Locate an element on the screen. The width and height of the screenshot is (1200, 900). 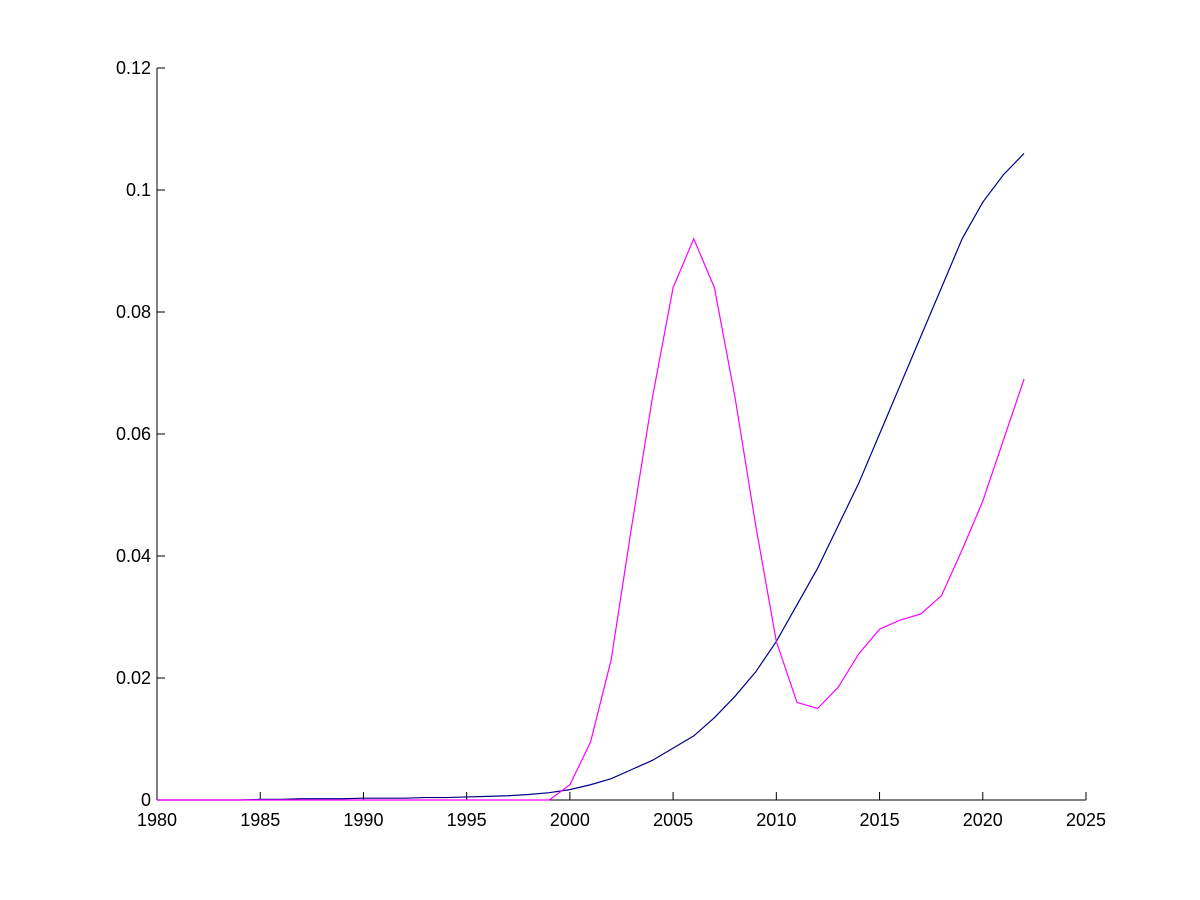
x-tick-label: 1980 is located at coordinates (157, 820).